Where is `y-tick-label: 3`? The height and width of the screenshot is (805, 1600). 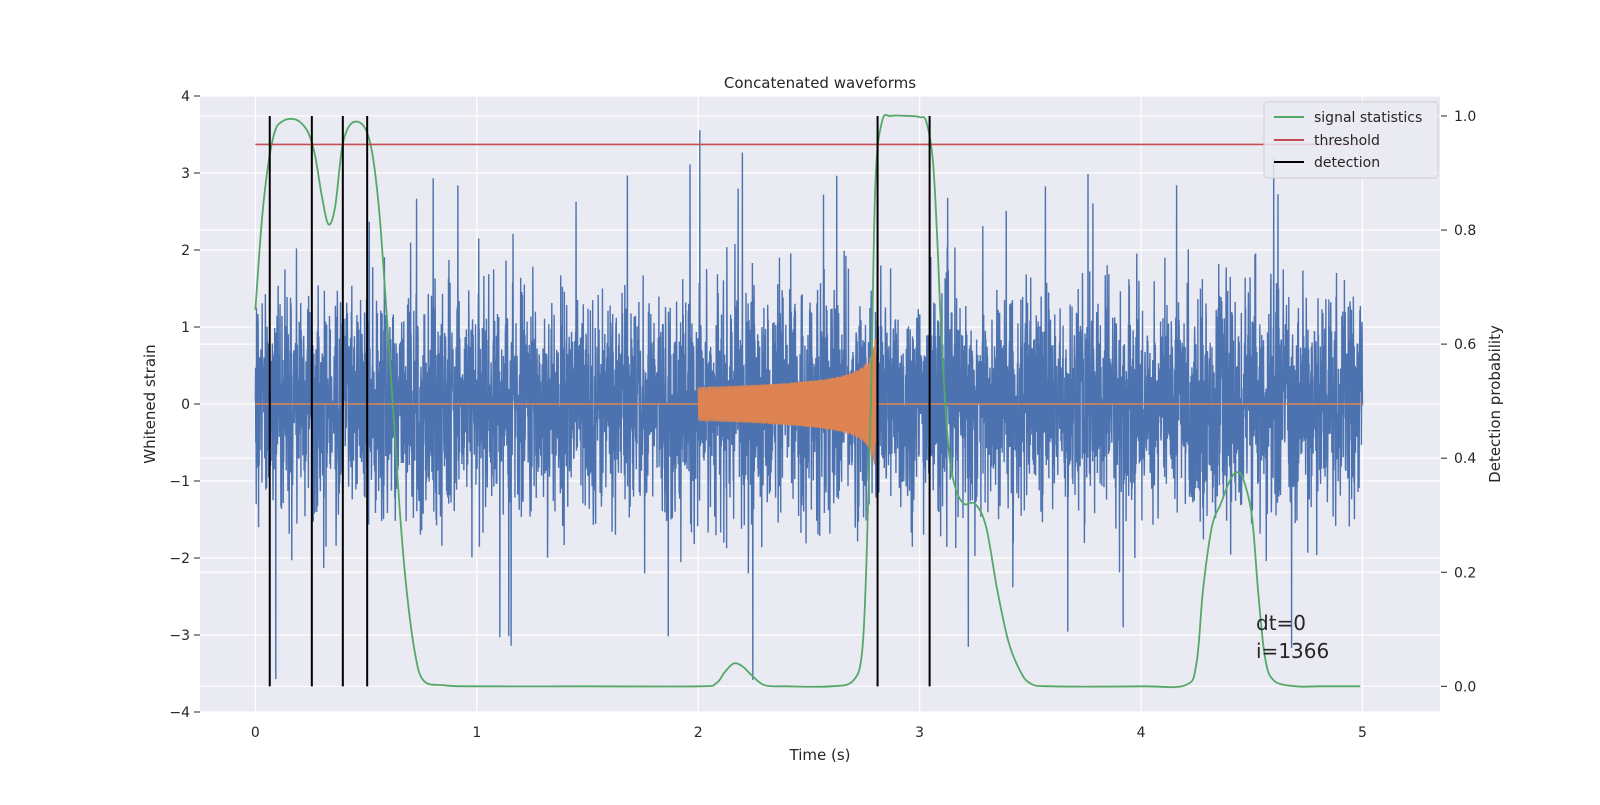 y-tick-label: 3 is located at coordinates (185, 174).